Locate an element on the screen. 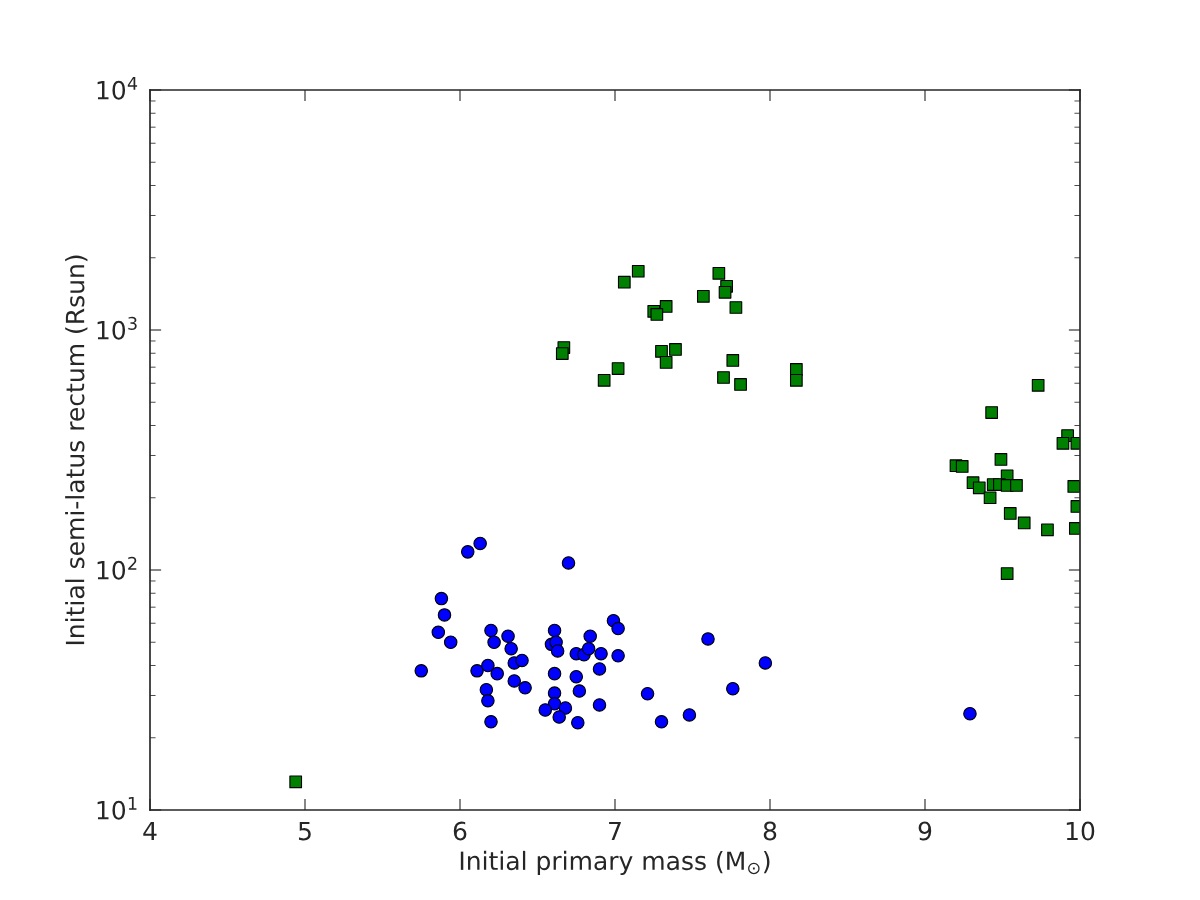  x-tick-label: 4 is located at coordinates (150, 831).